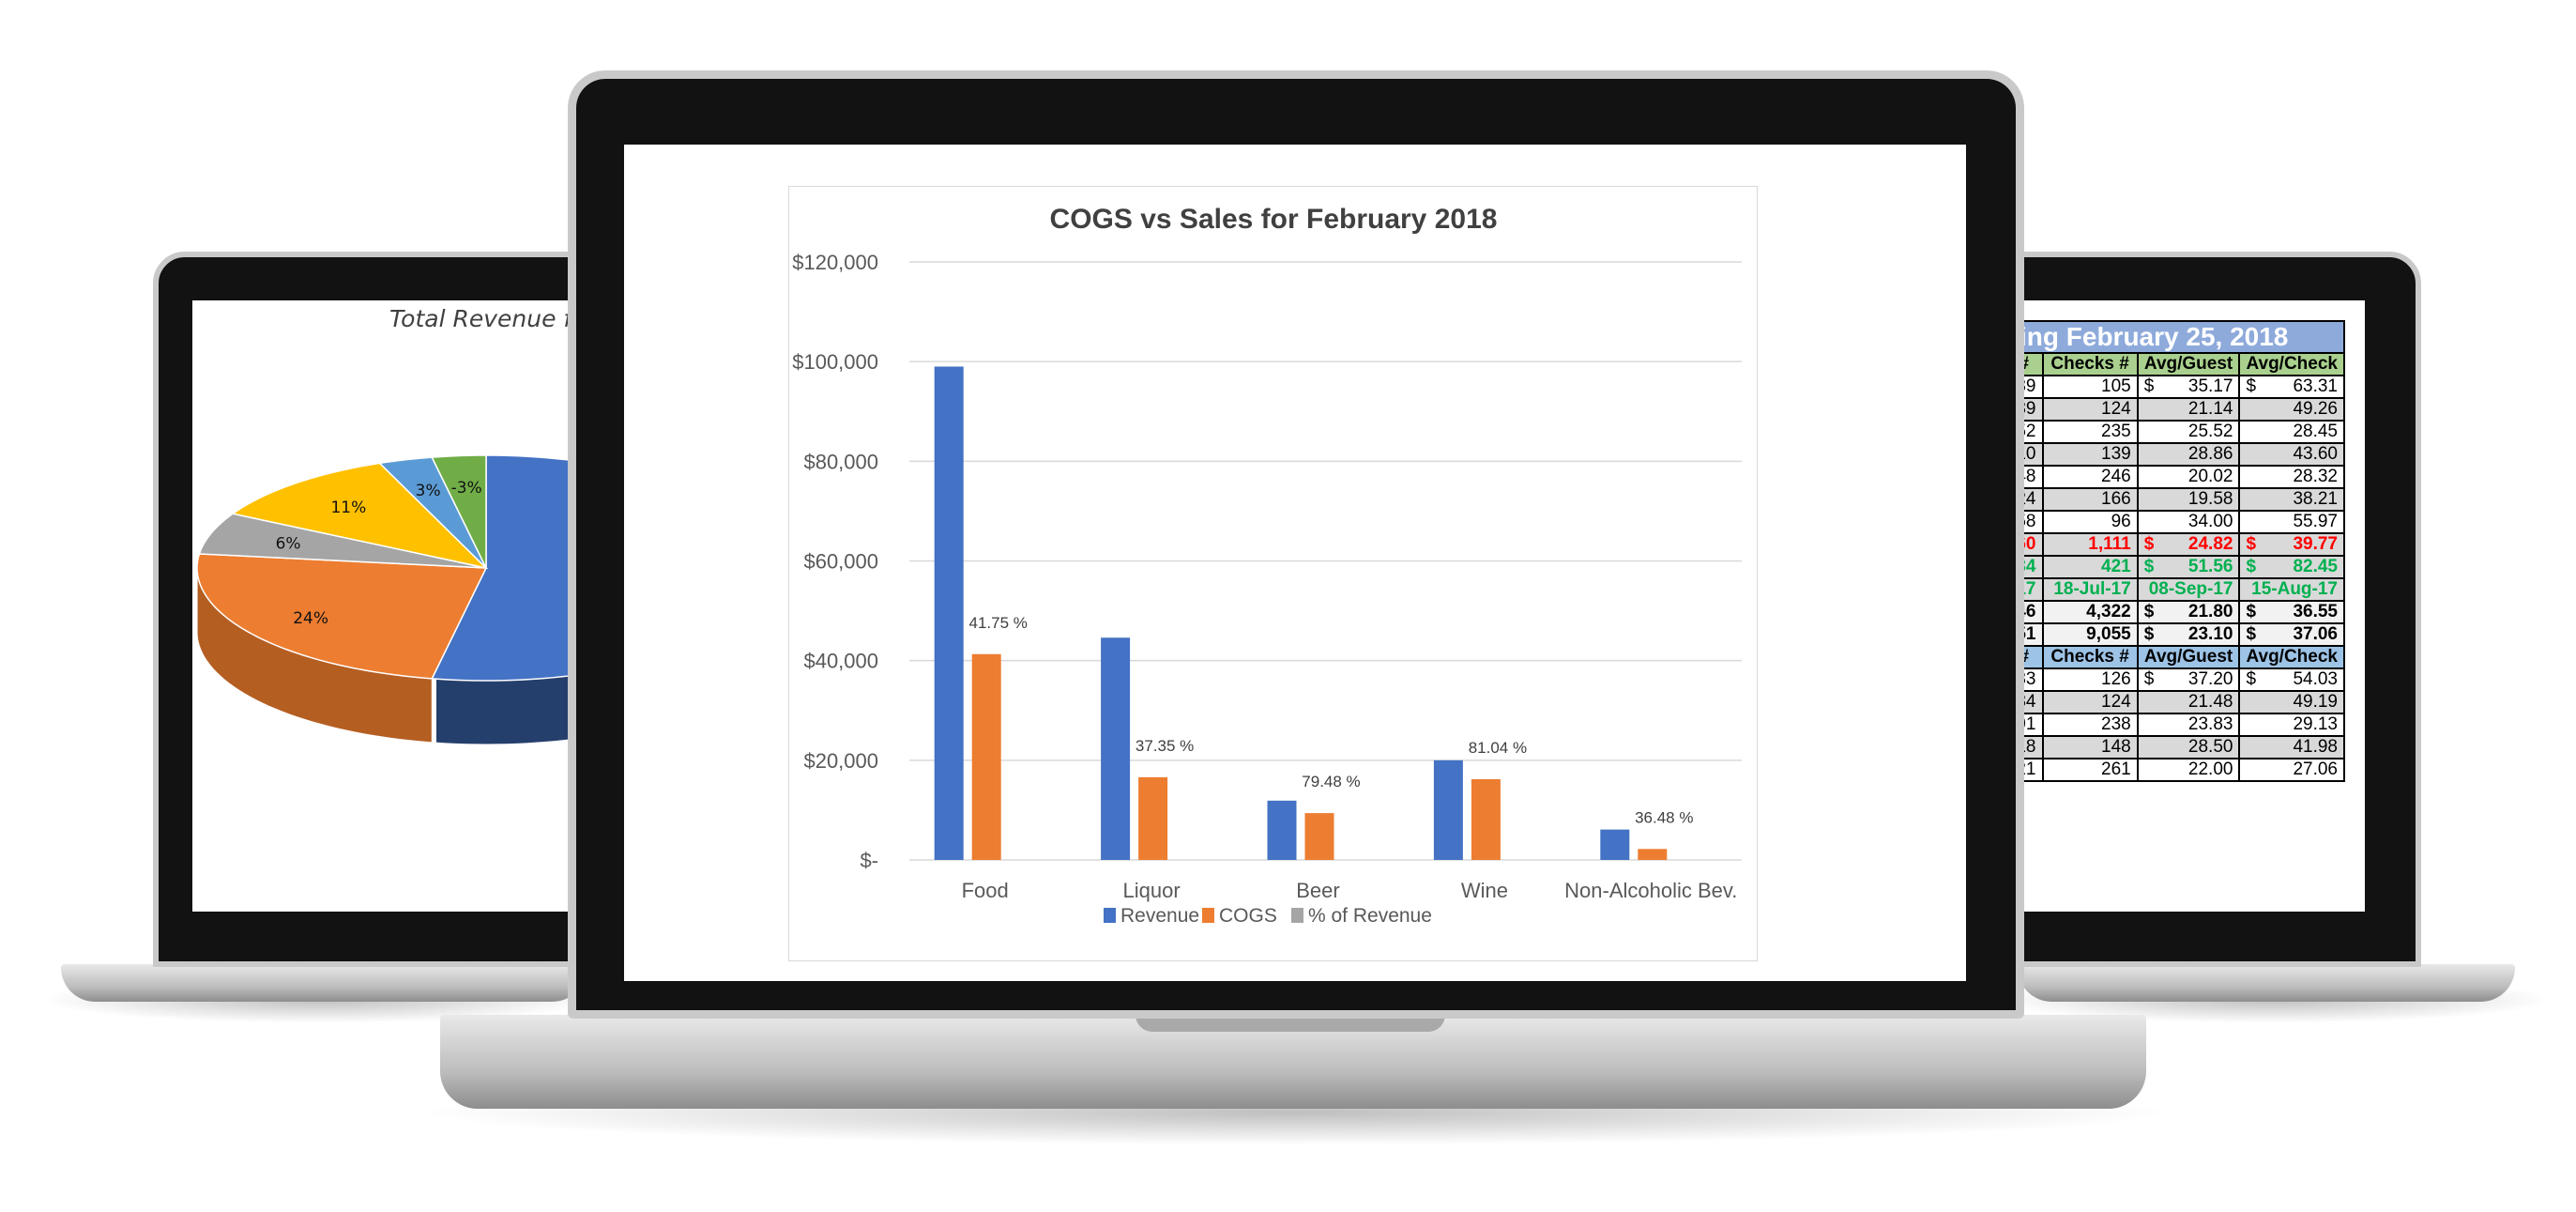 This screenshot has height=1212, width=2576. What do you see at coordinates (1159, 916) in the screenshot?
I see `legend-item: Revenue` at bounding box center [1159, 916].